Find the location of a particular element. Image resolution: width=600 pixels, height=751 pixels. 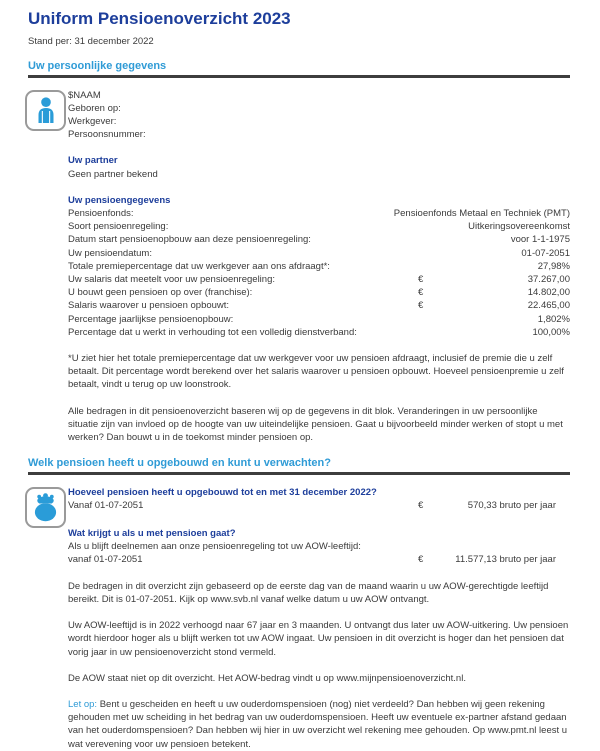

row-label: Pensioenfonds: is located at coordinates (101, 213).